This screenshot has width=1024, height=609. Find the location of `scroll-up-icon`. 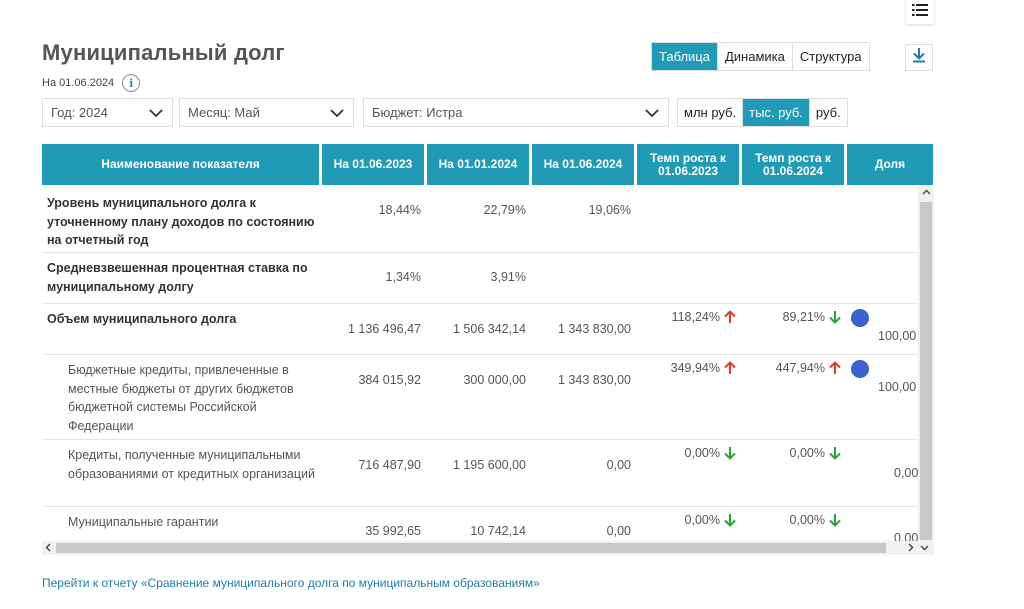

scroll-up-icon is located at coordinates (926, 193).